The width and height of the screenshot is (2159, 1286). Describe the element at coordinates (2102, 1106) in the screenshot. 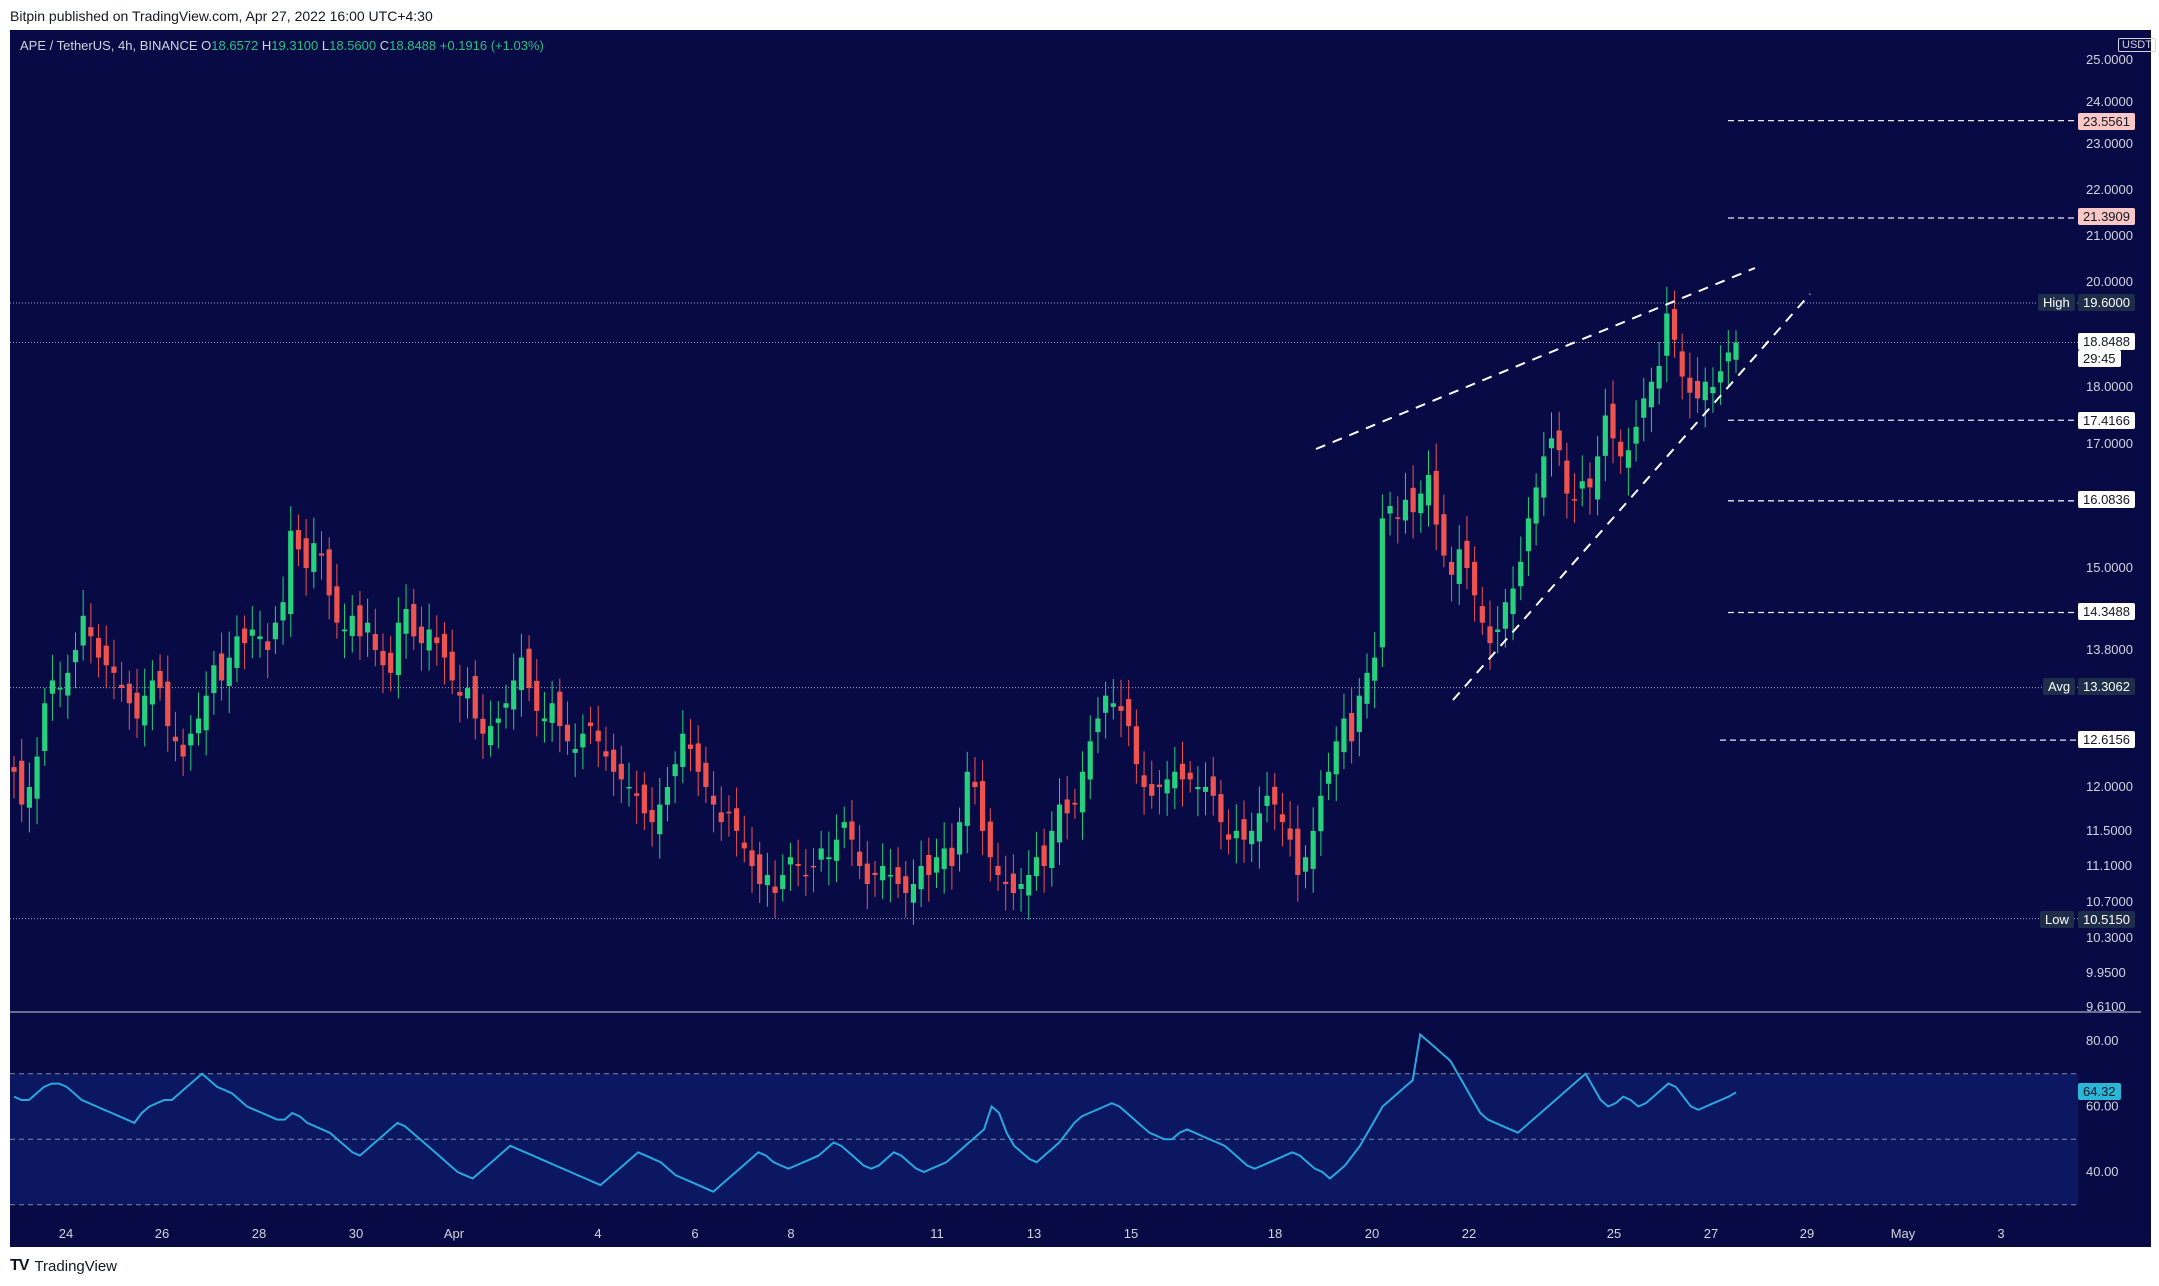

I see `rsi-tick-label: 60.00` at that location.